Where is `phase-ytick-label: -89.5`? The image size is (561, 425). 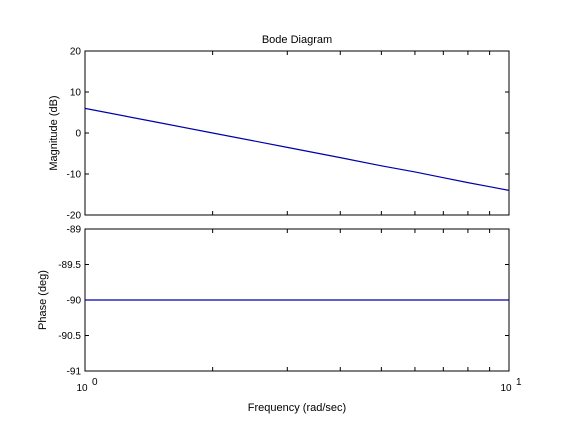
phase-ytick-label: -89.5 is located at coordinates (69, 265).